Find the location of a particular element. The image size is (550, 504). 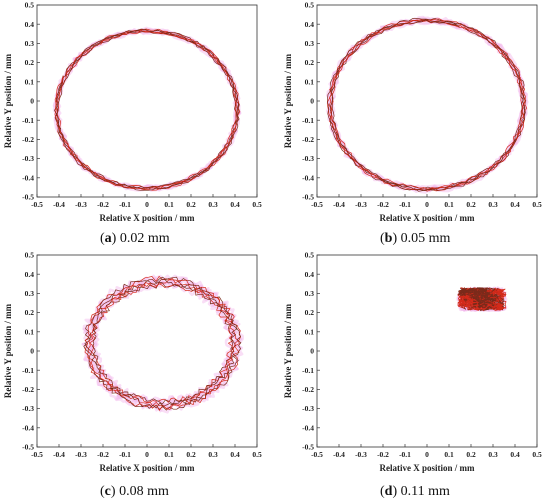

caption-a-value: 0.02 mm is located at coordinates (144, 238).